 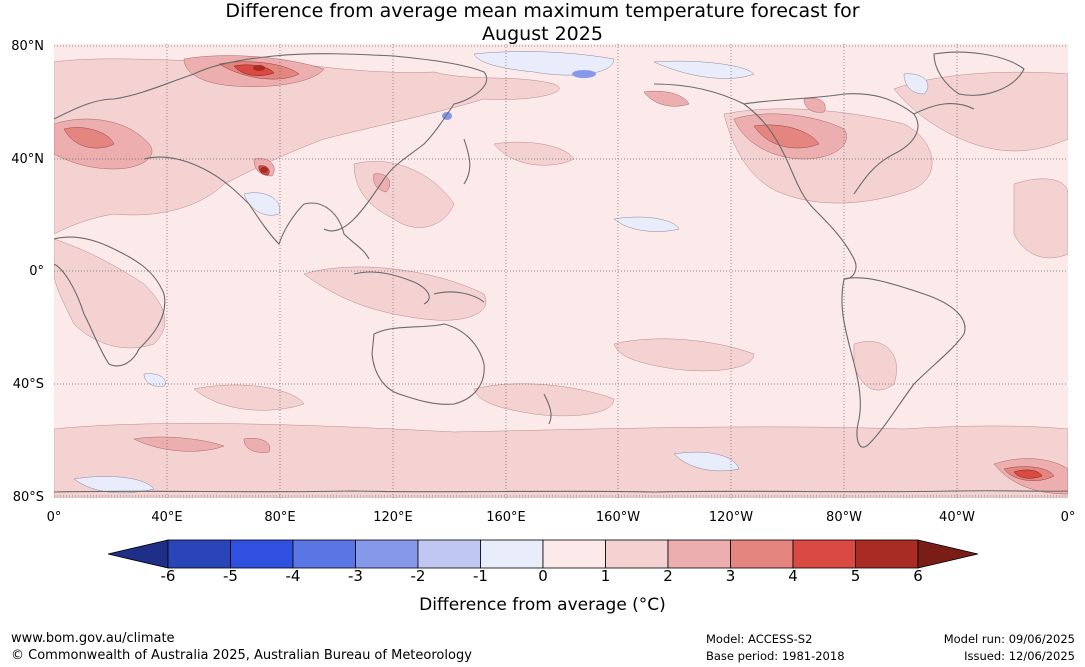 What do you see at coordinates (542, 34) in the screenshot?
I see `map-title-line-2: August 2025` at bounding box center [542, 34].